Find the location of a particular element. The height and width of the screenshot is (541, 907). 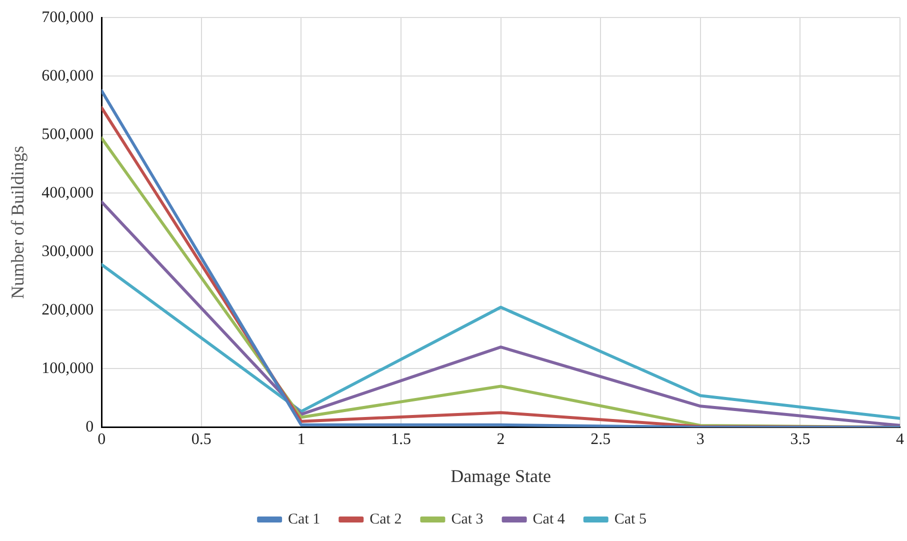

y-axis-title: Number of Buildings is located at coordinates (18, 222).